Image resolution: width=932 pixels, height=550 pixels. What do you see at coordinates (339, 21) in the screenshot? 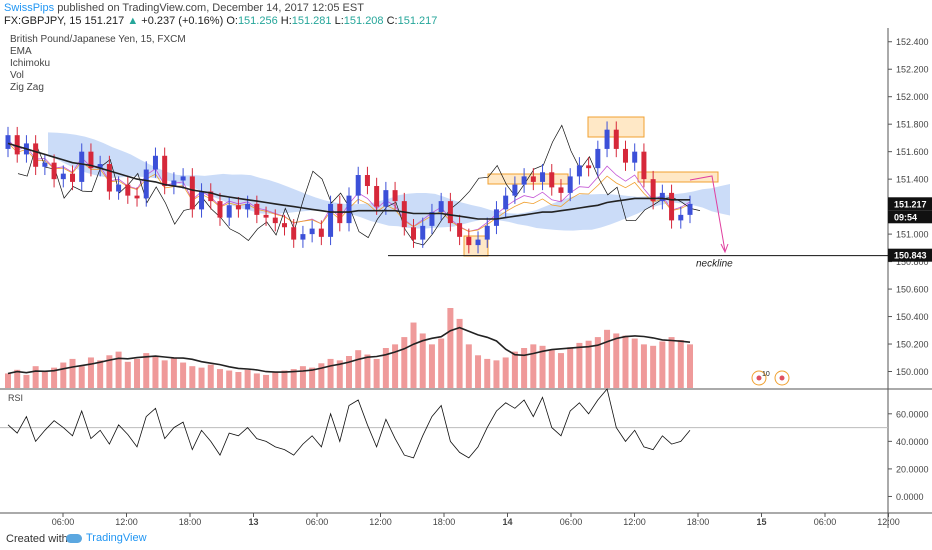
I see `low-label: L:` at bounding box center [339, 21].